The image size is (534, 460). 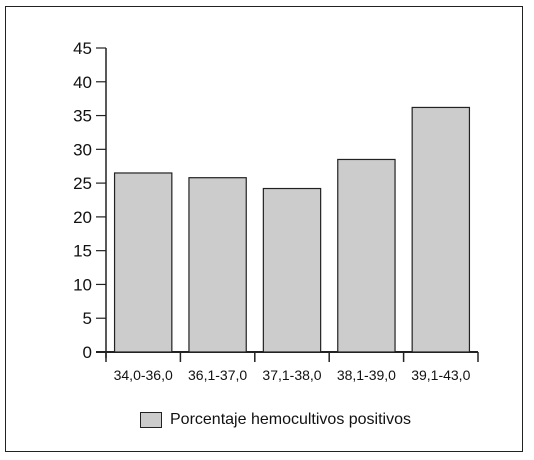 I want to click on y-tick-label: 0, so click(x=87, y=352).